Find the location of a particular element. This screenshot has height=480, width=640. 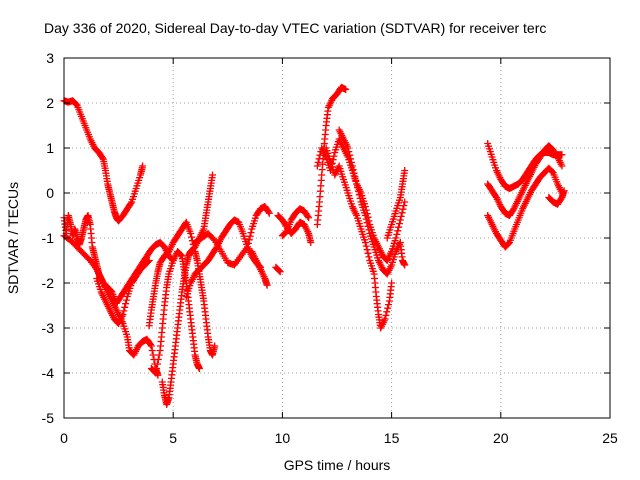

y-tick-label: 3 is located at coordinates (50, 58).